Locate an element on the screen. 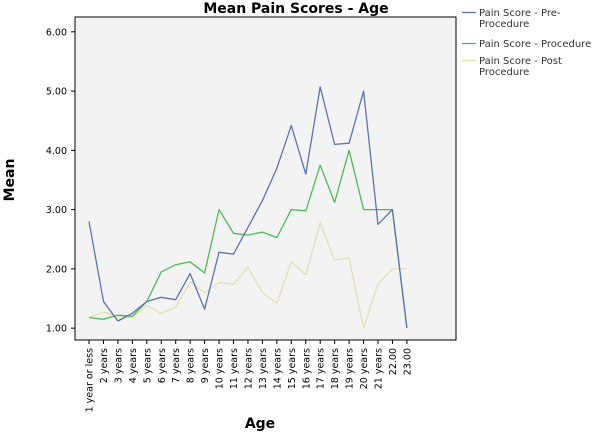 This screenshot has height=434, width=600. x-tick-label: 23.00 is located at coordinates (407, 361).